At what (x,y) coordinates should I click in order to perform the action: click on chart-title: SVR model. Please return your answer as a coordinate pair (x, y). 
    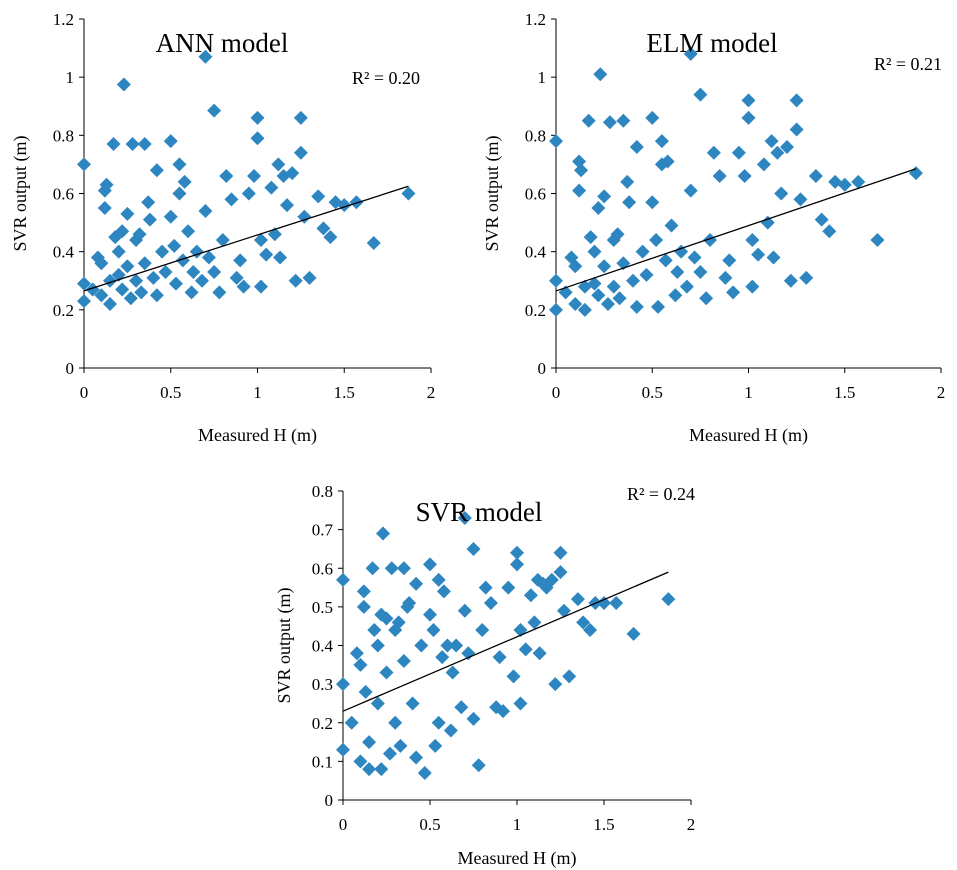
    Looking at the image, I should click on (479, 512).